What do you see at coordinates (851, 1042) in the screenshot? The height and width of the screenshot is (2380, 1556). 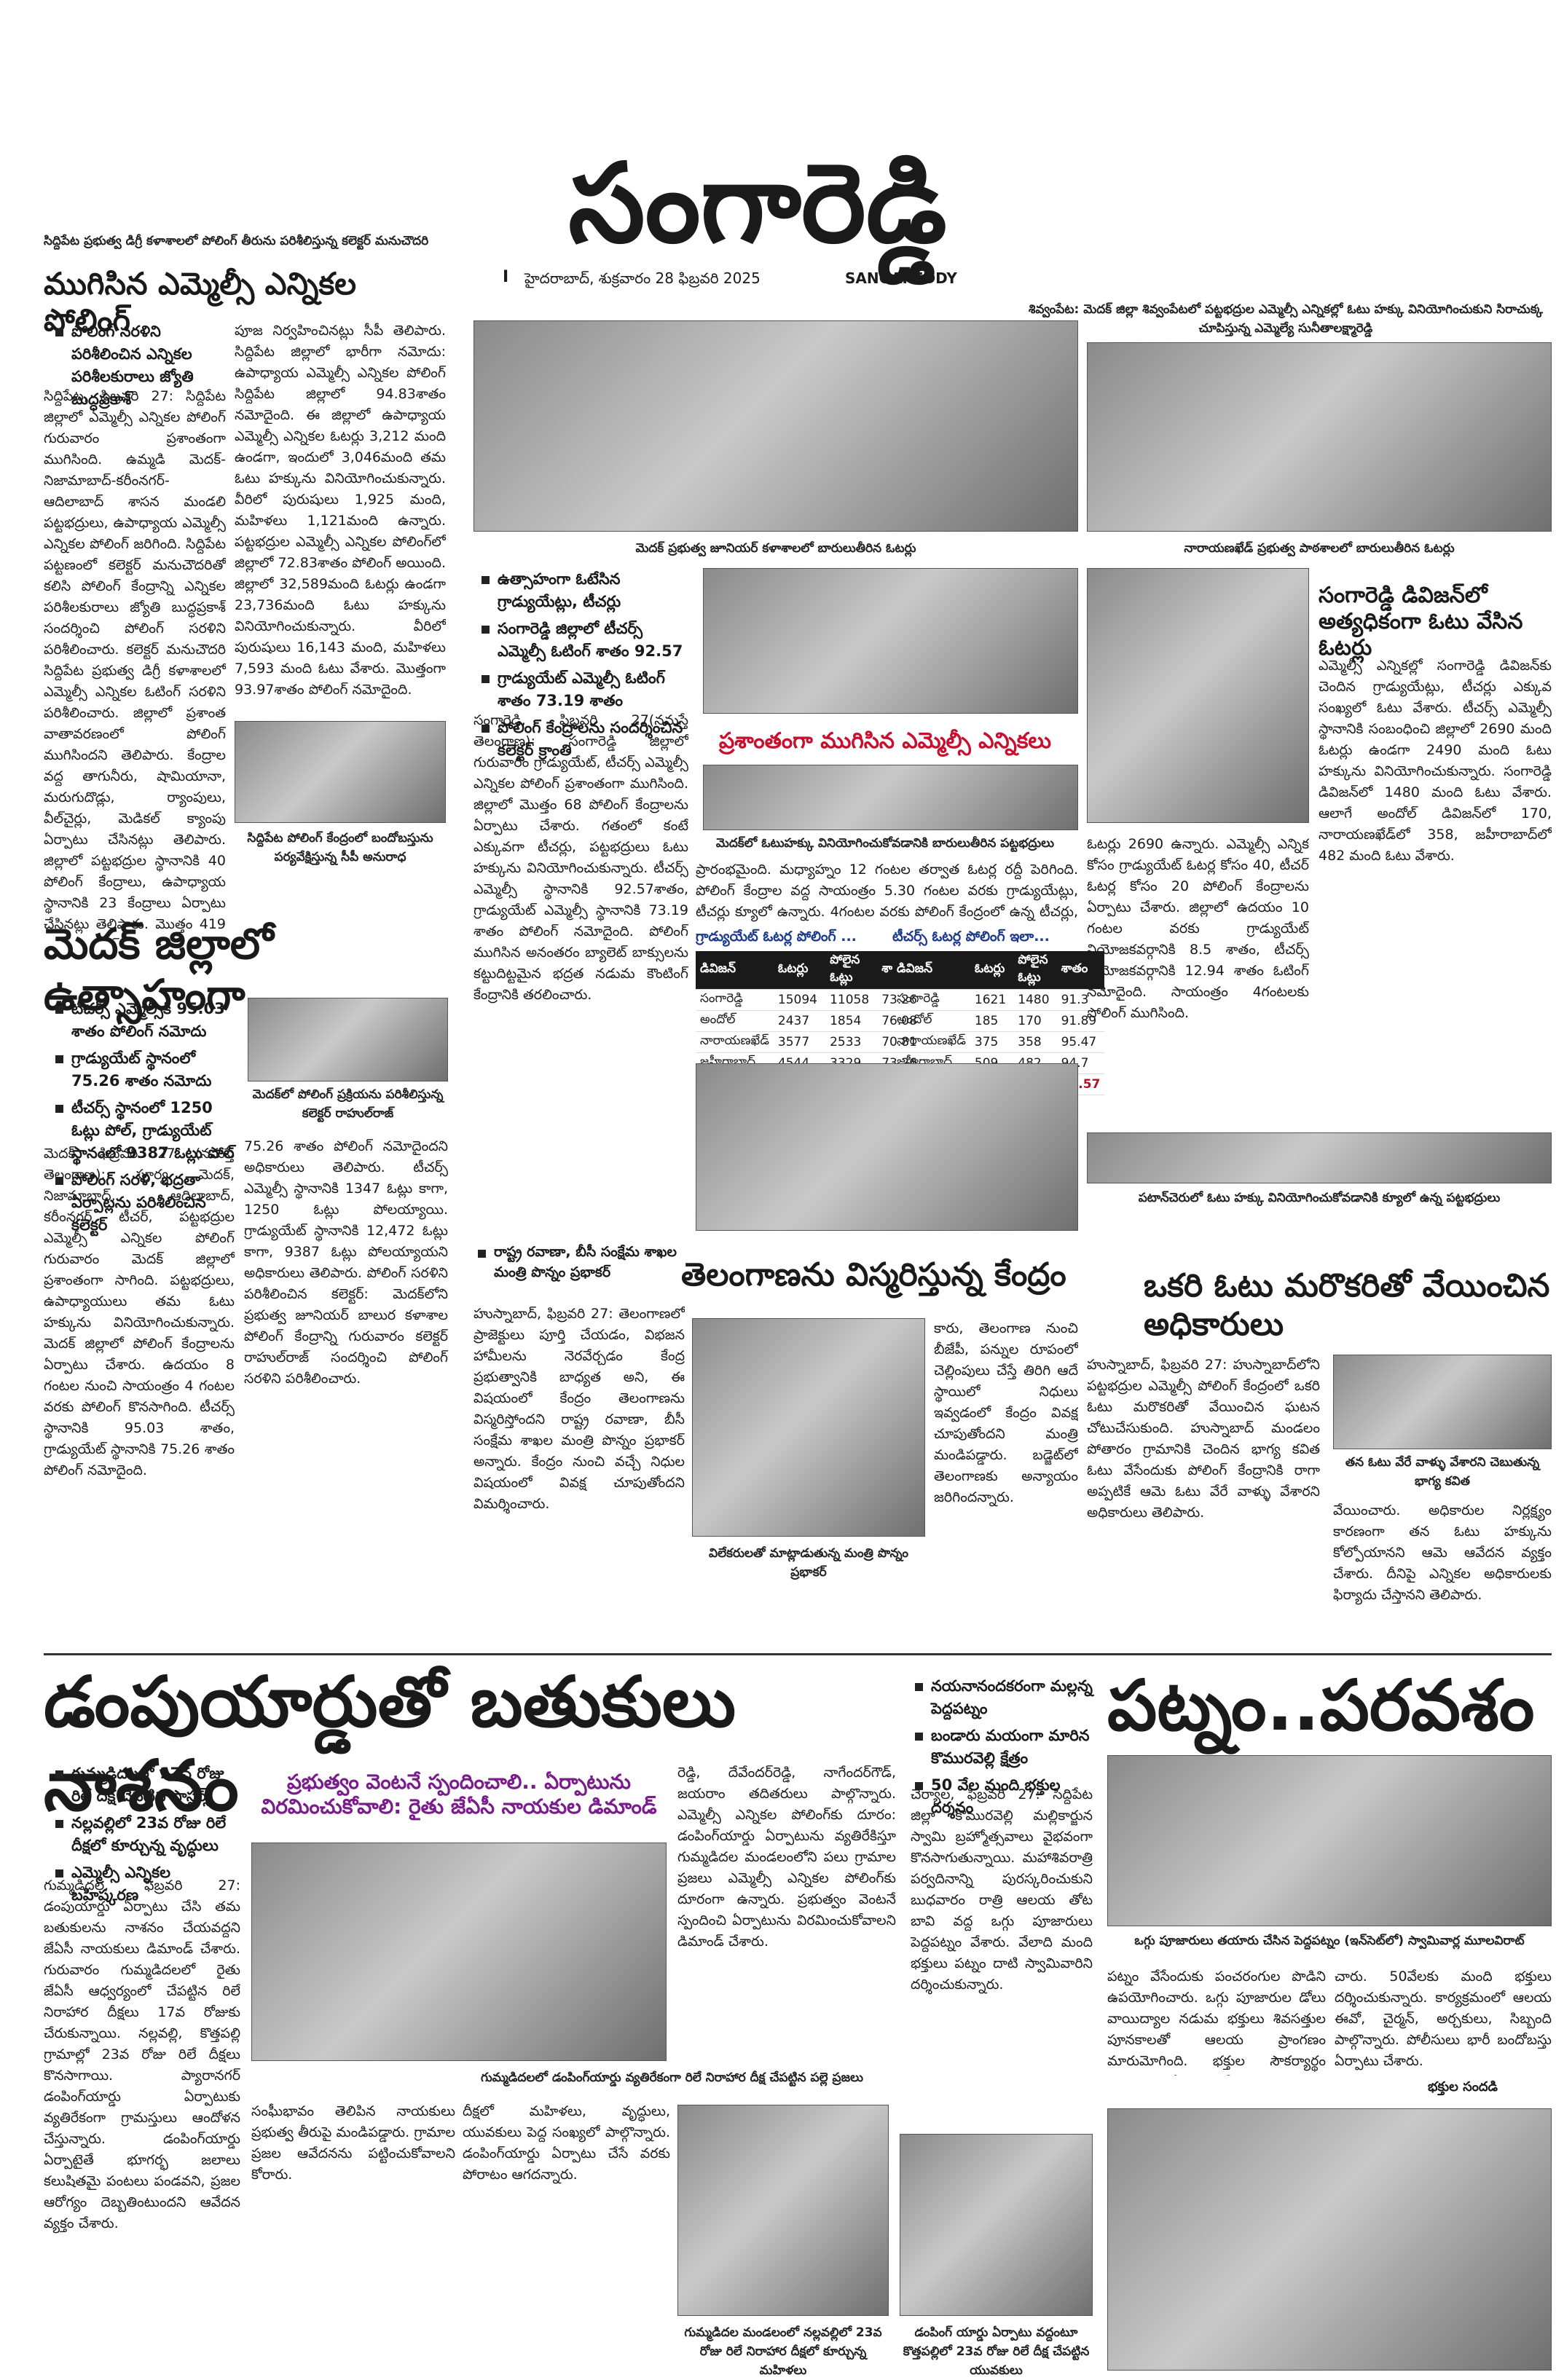 I see `table-cell: 2533` at bounding box center [851, 1042].